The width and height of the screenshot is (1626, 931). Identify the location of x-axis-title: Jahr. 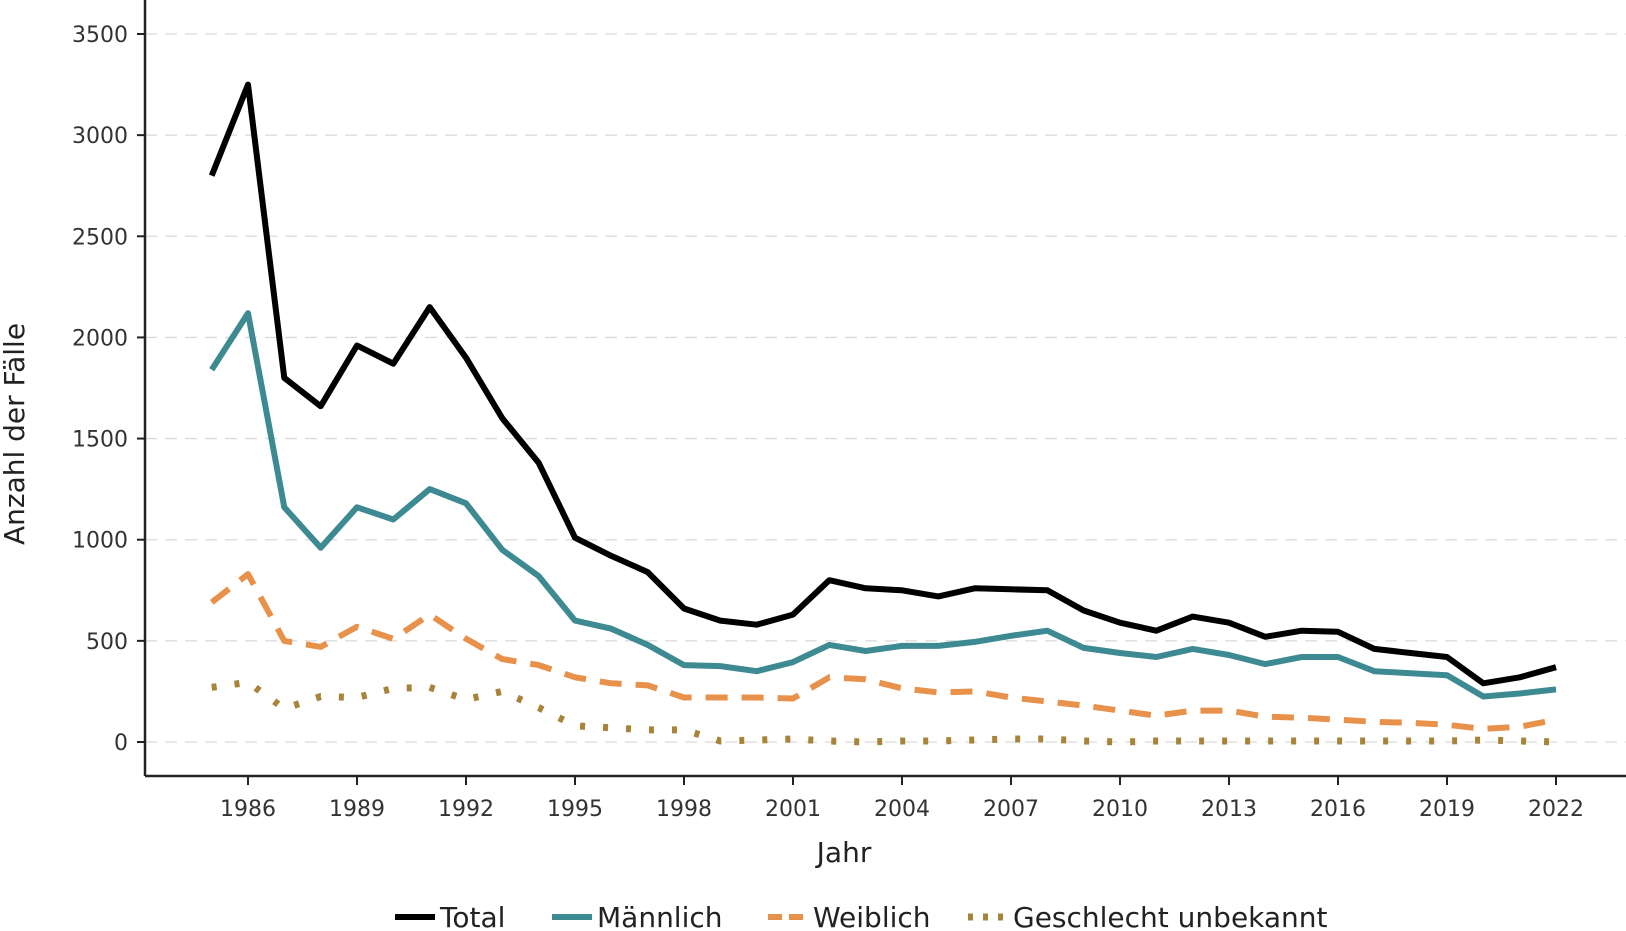
(843, 852).